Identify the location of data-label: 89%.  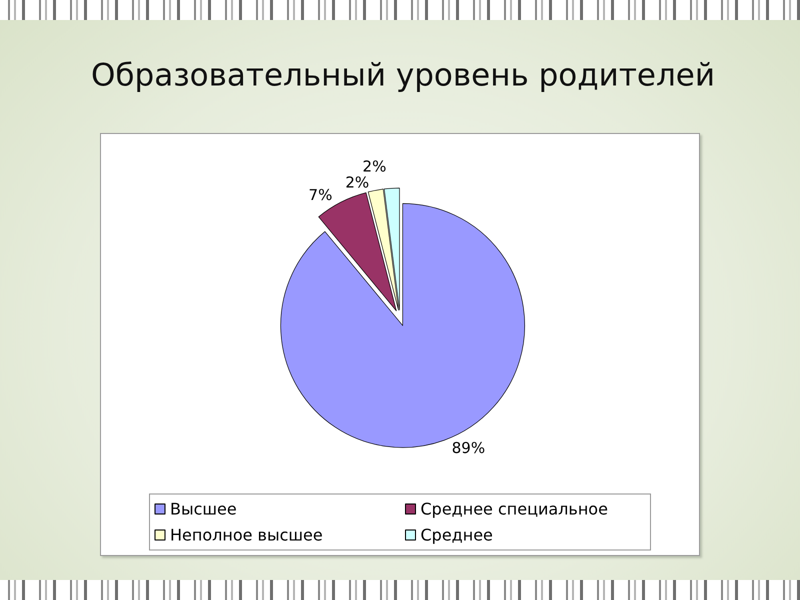
(469, 447).